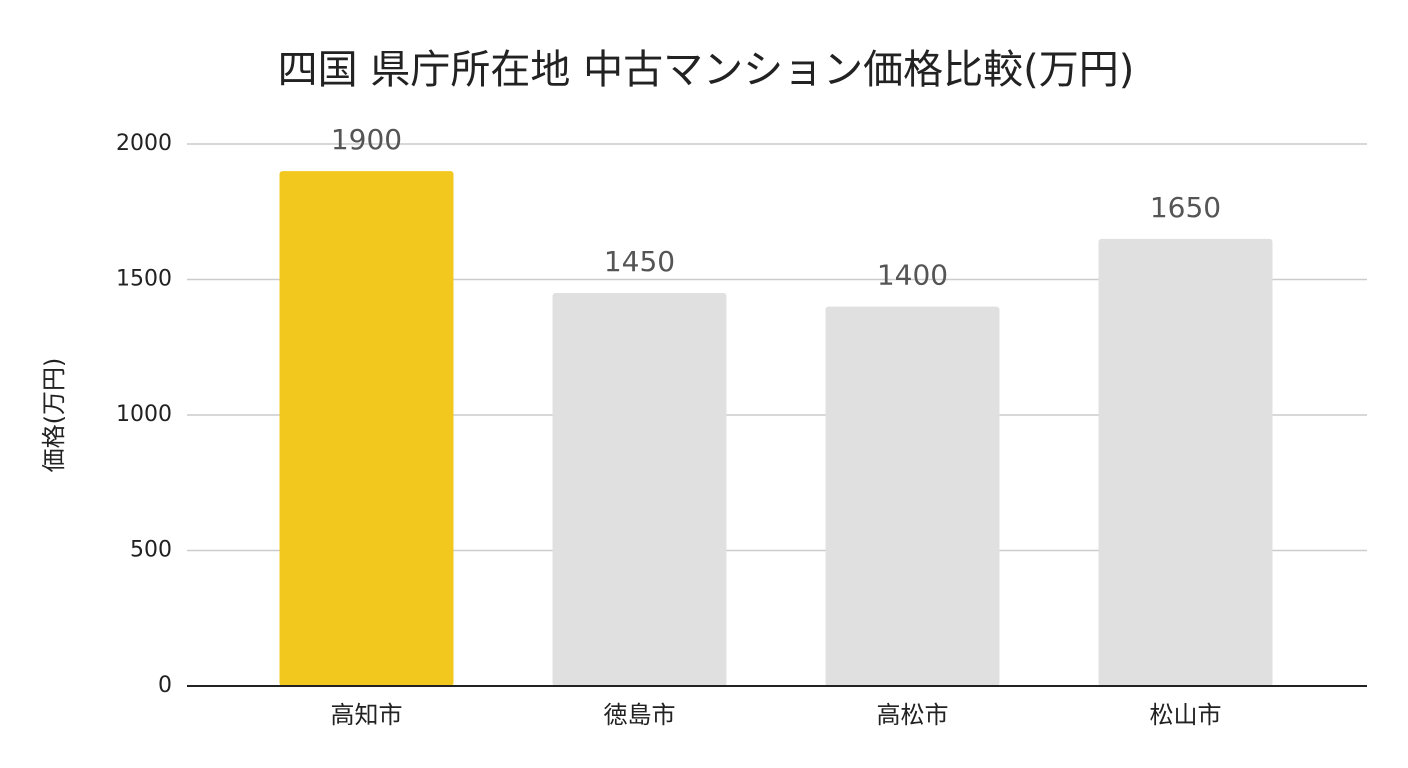 This screenshot has width=1408, height=768. I want to click on x-tick-label: 松山市, so click(1186, 715).